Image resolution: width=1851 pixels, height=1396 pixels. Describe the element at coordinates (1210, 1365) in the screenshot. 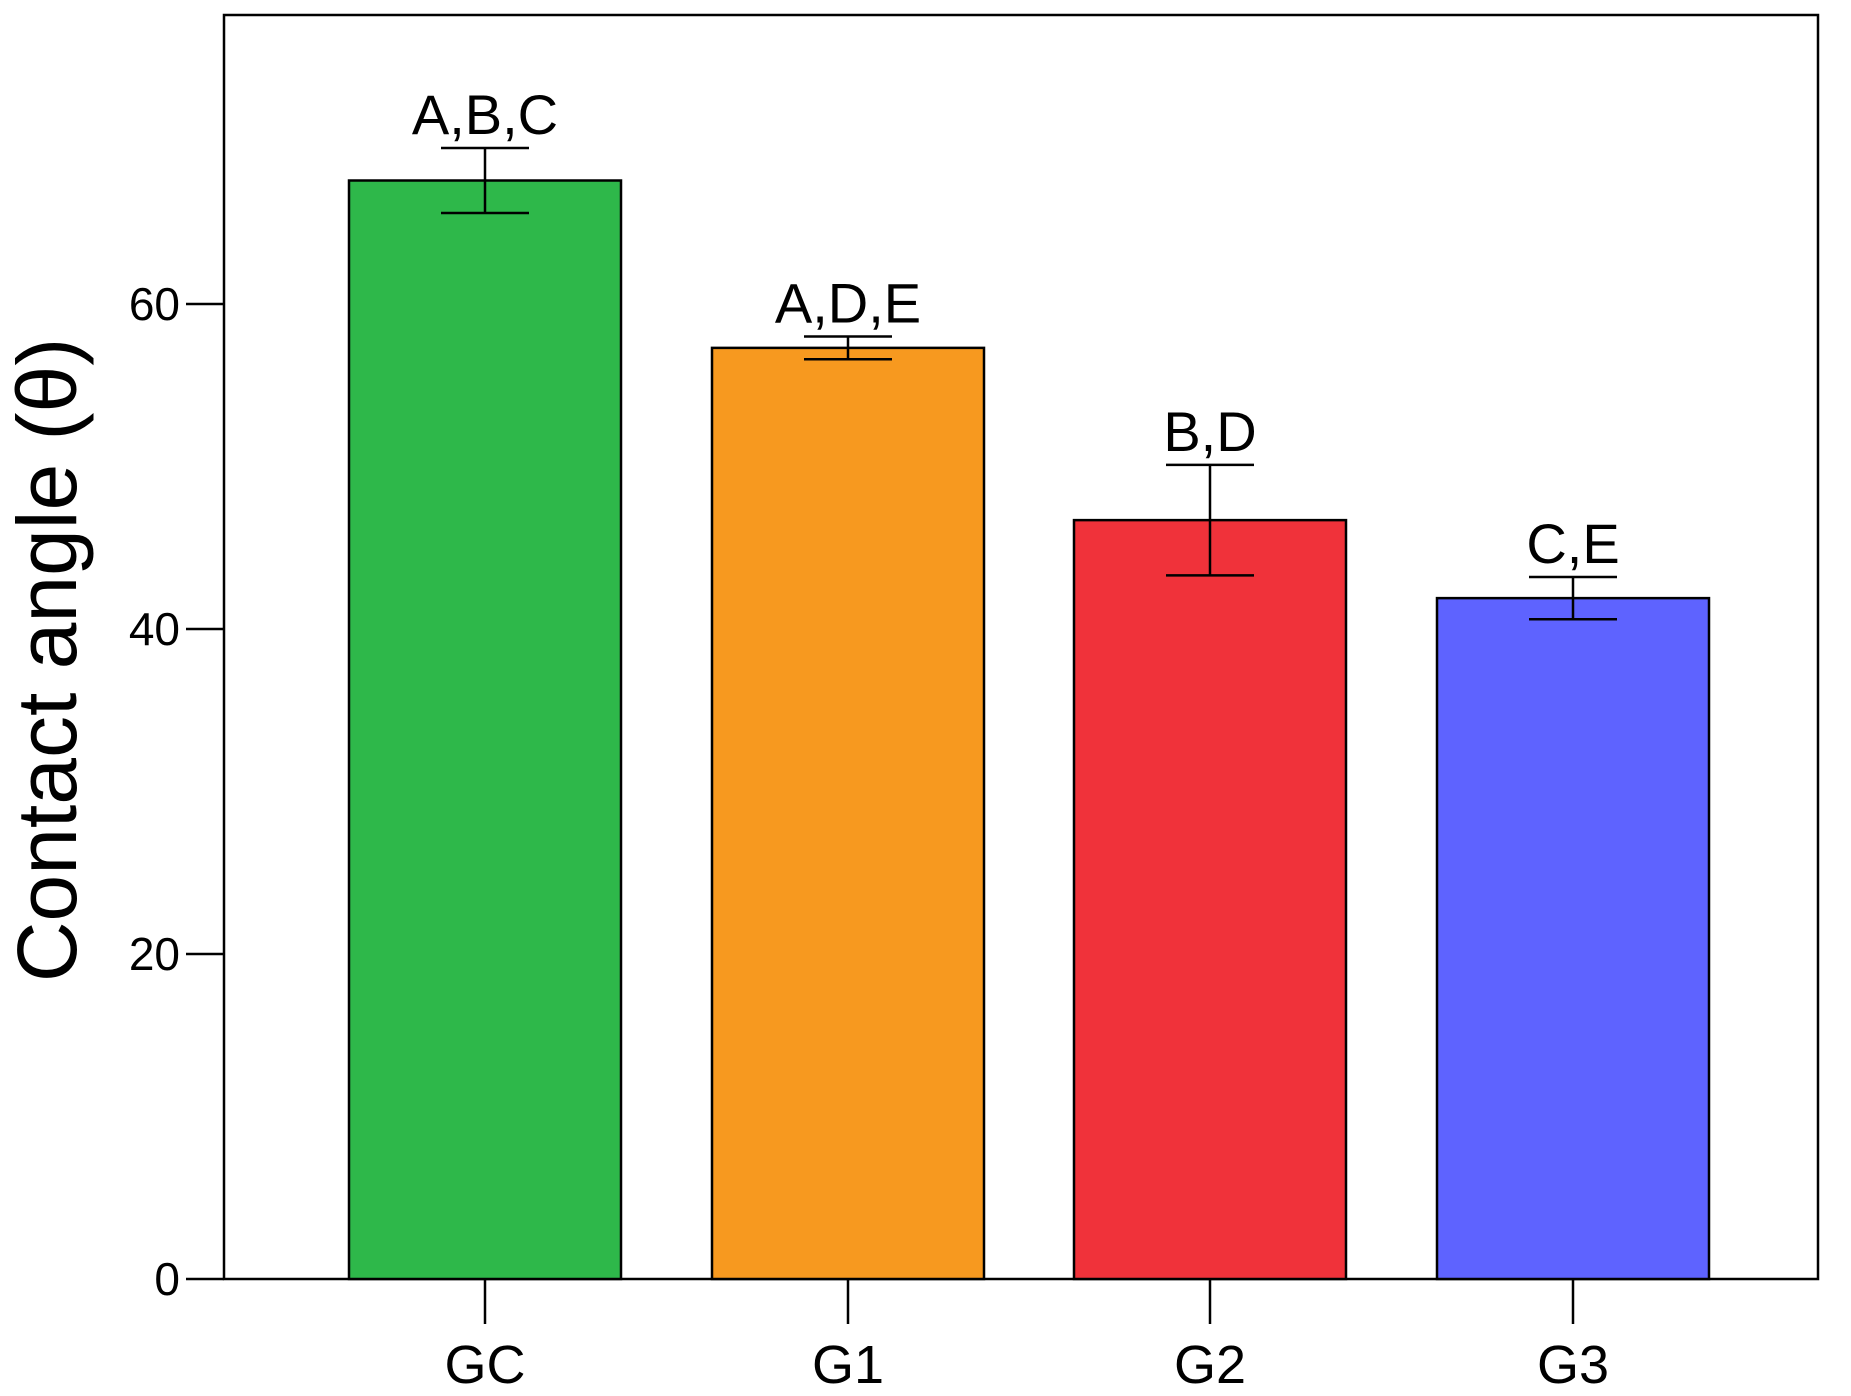

I see `x-tick-label: G2` at that location.